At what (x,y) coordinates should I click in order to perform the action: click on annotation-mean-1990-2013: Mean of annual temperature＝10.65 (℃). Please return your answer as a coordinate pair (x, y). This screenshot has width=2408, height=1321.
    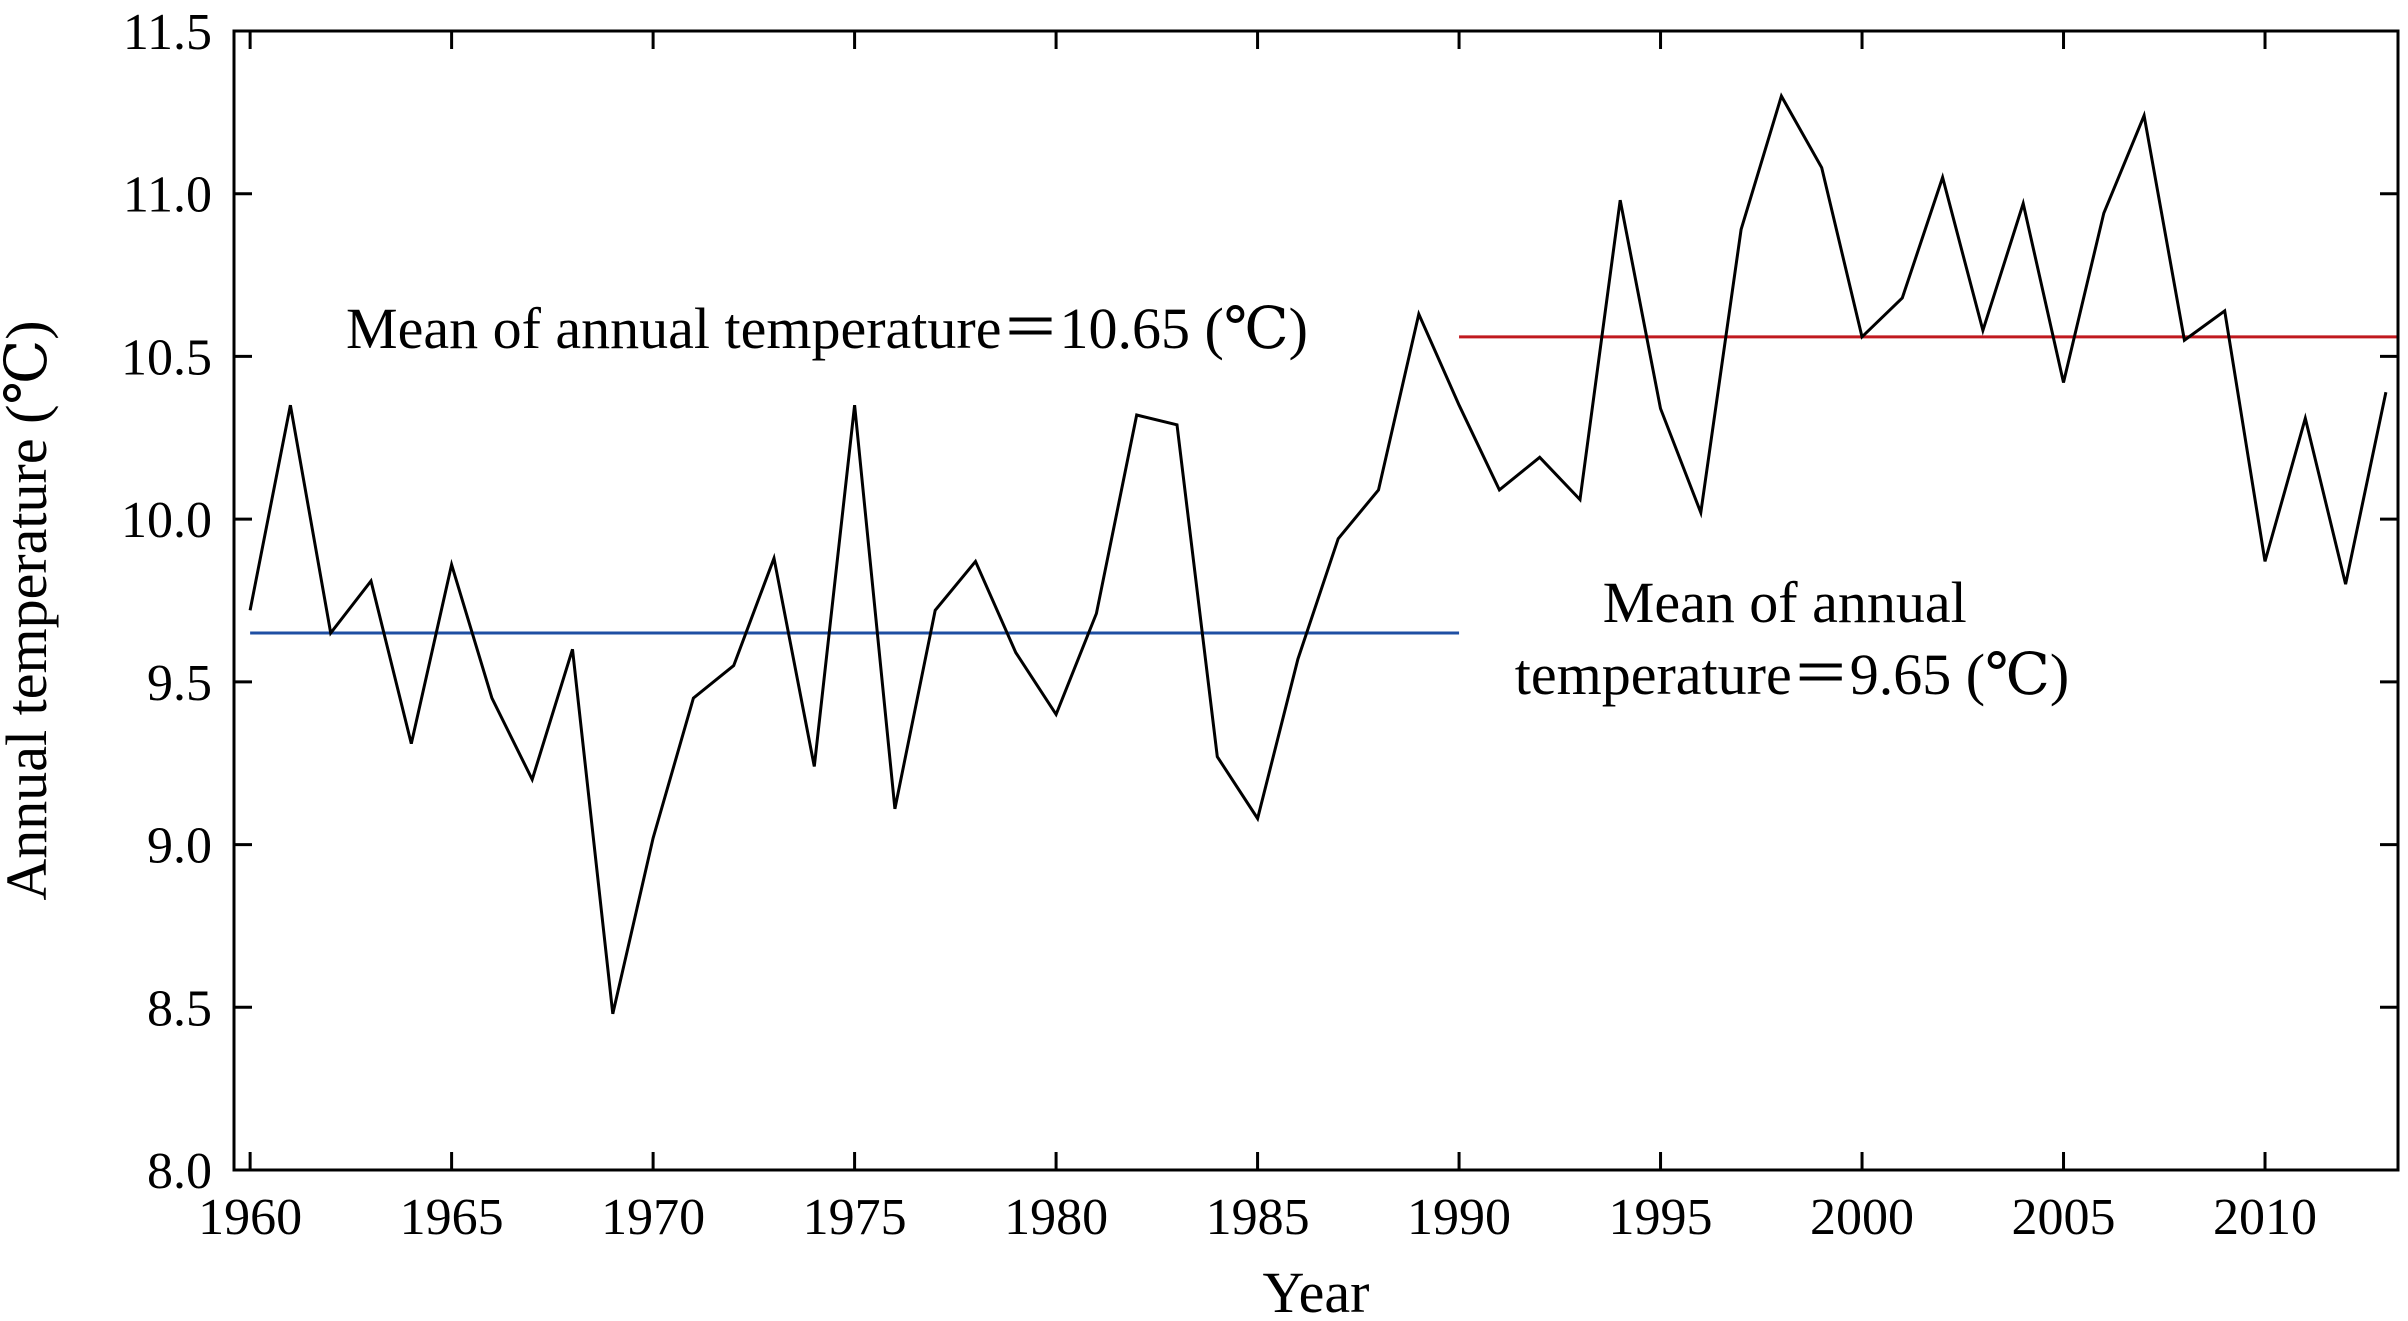
    Looking at the image, I should click on (827, 328).